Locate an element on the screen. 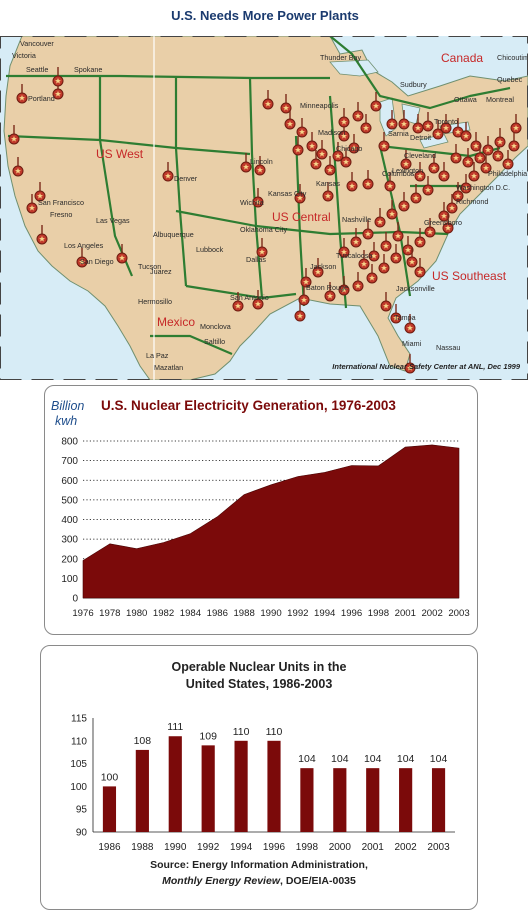 This screenshot has width=530, height=915. city-label: Dallas is located at coordinates (256, 259).